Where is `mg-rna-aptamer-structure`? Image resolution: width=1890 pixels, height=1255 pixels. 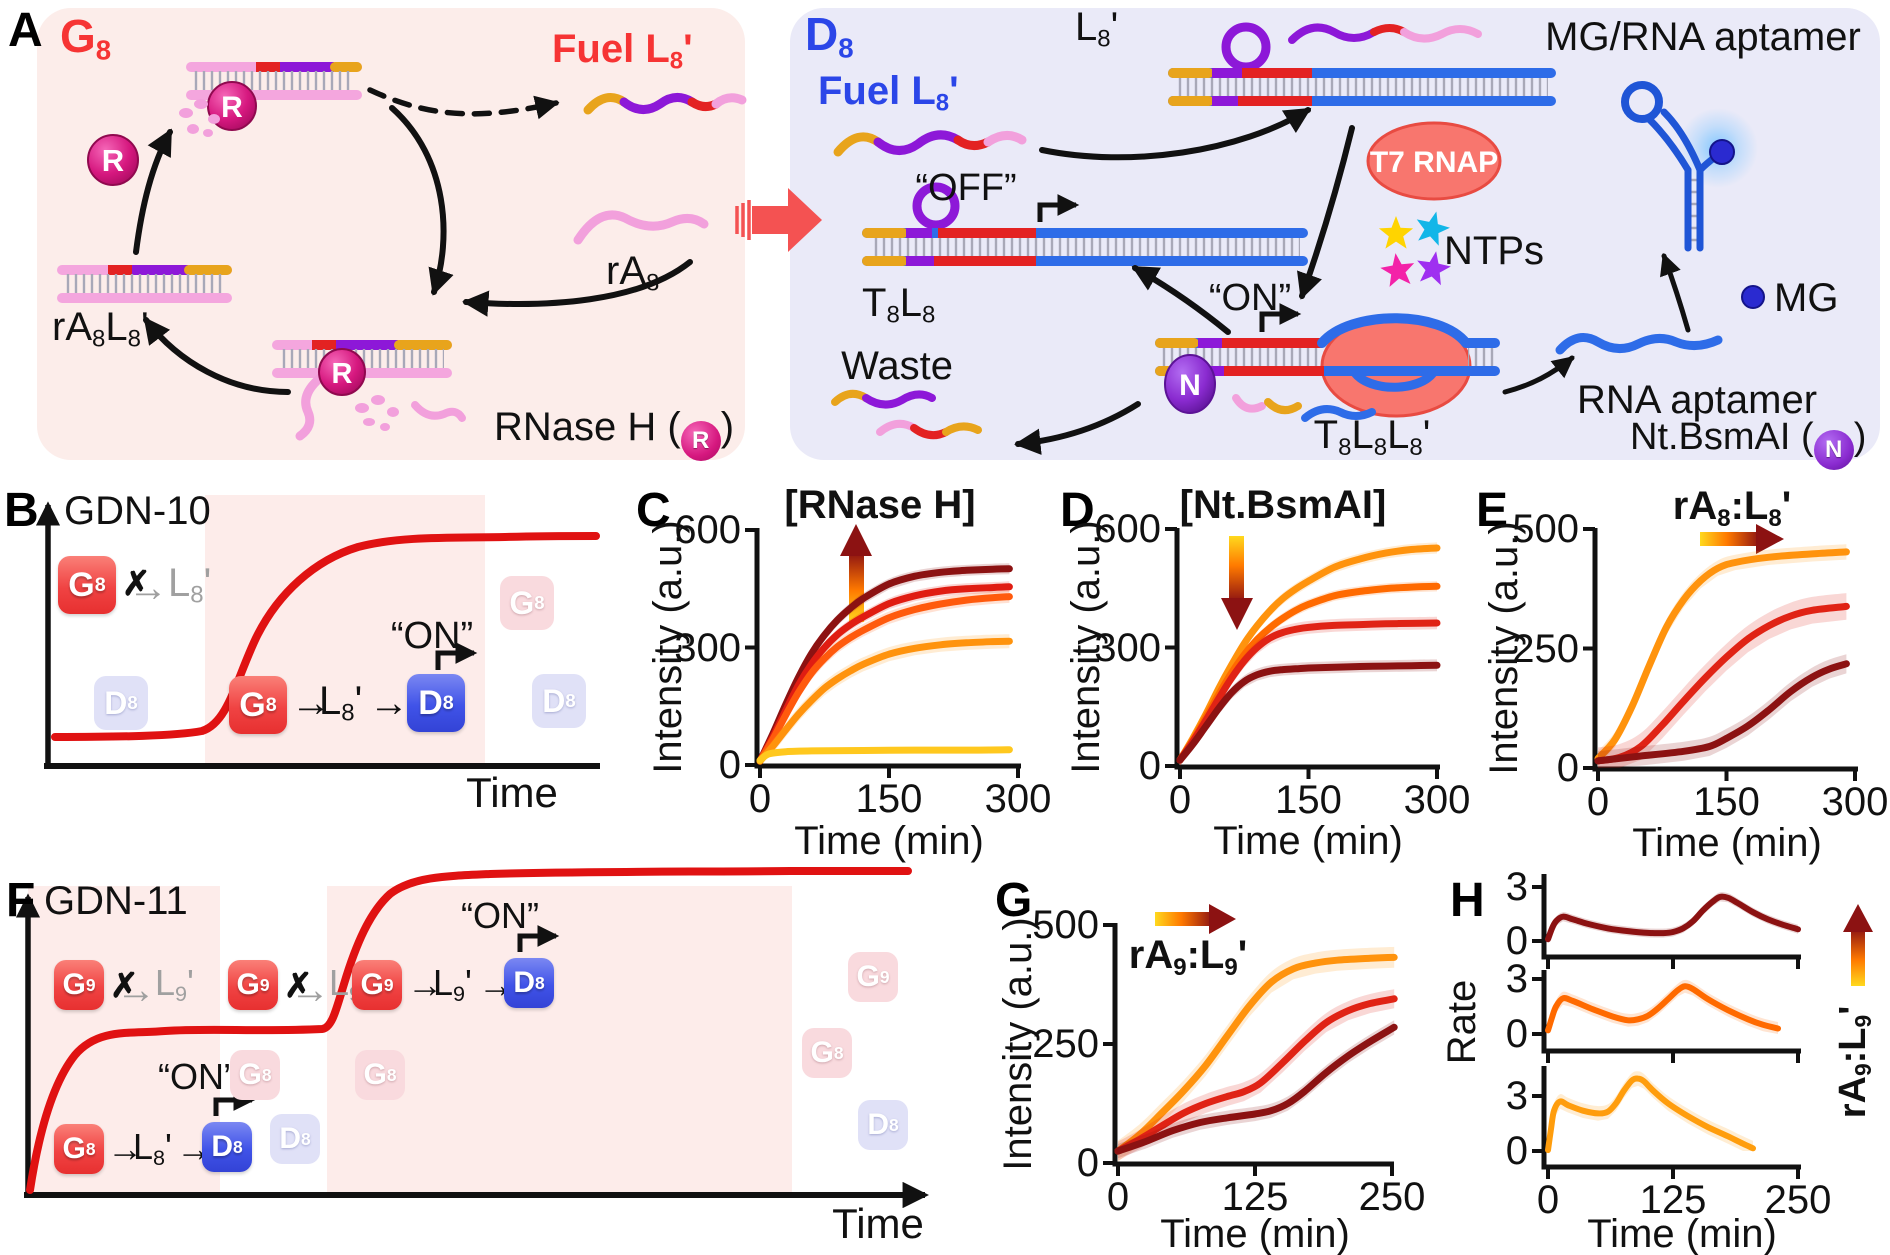 mg-rna-aptamer-structure is located at coordinates (1689, 166).